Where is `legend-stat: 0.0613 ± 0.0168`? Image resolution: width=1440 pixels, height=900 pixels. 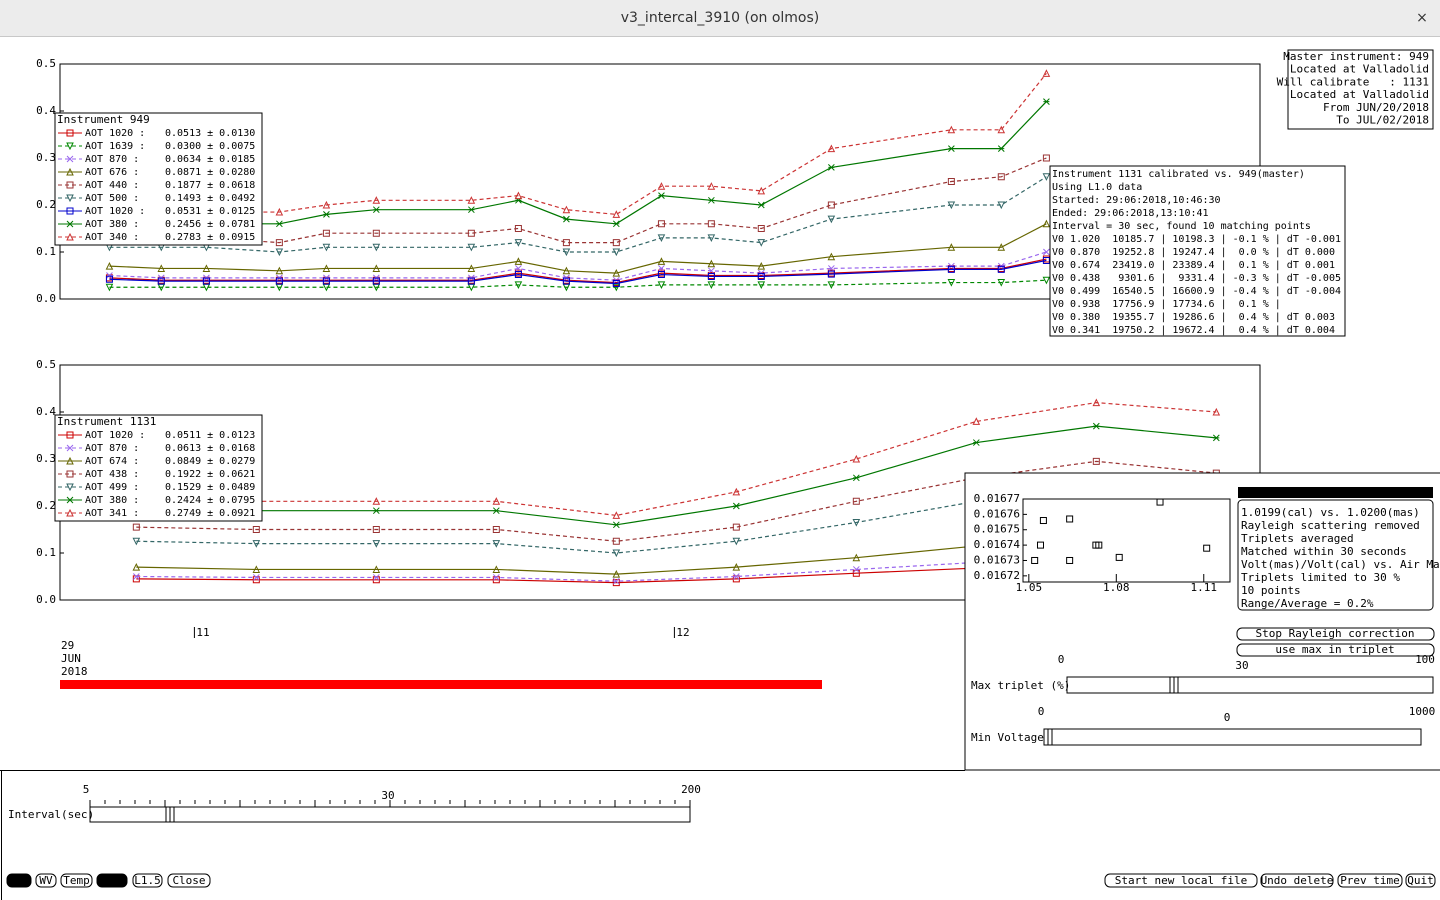 legend-stat: 0.0613 ± 0.0168 is located at coordinates (210, 448).